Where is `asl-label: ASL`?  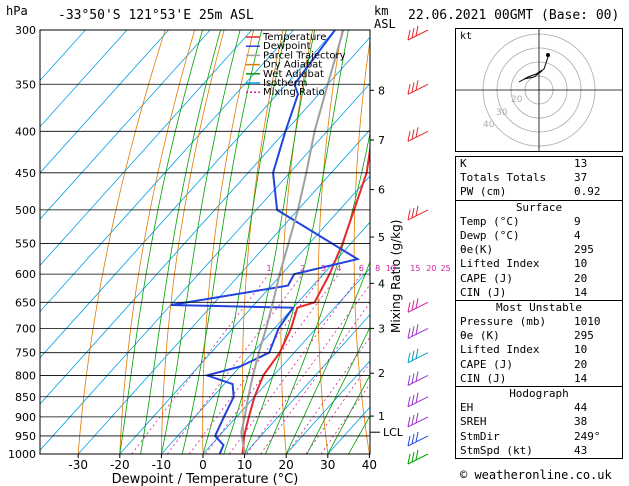 asl-label: ASL is located at coordinates (385, 24).